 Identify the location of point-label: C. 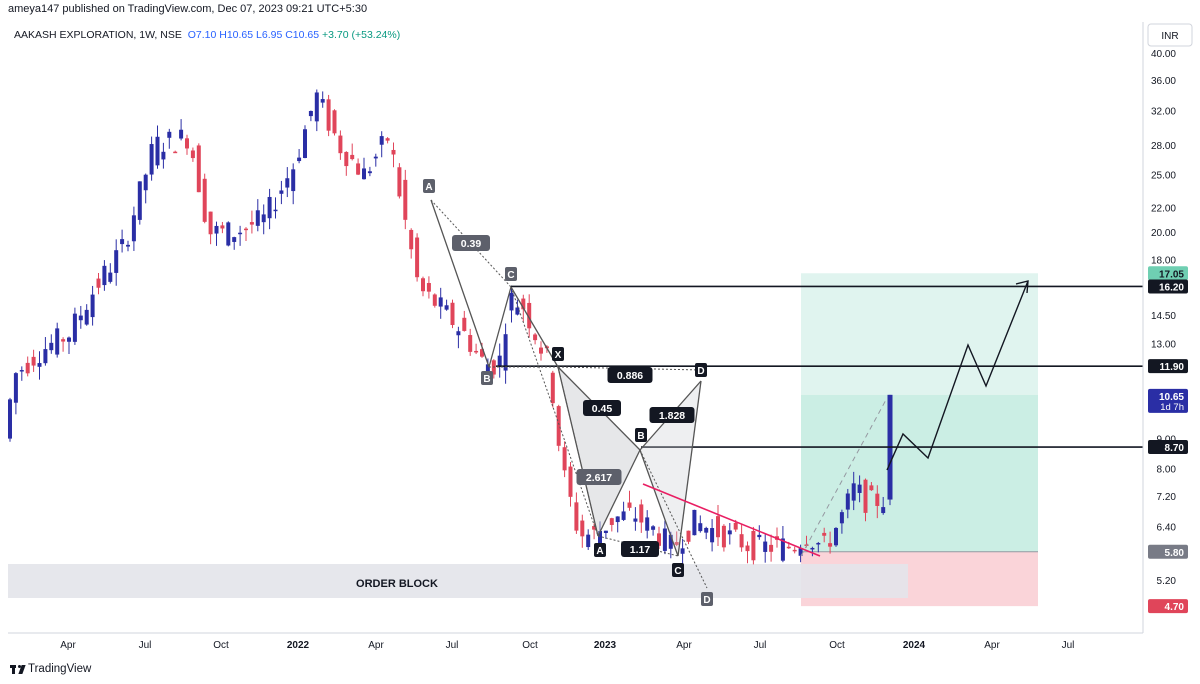
(510, 275).